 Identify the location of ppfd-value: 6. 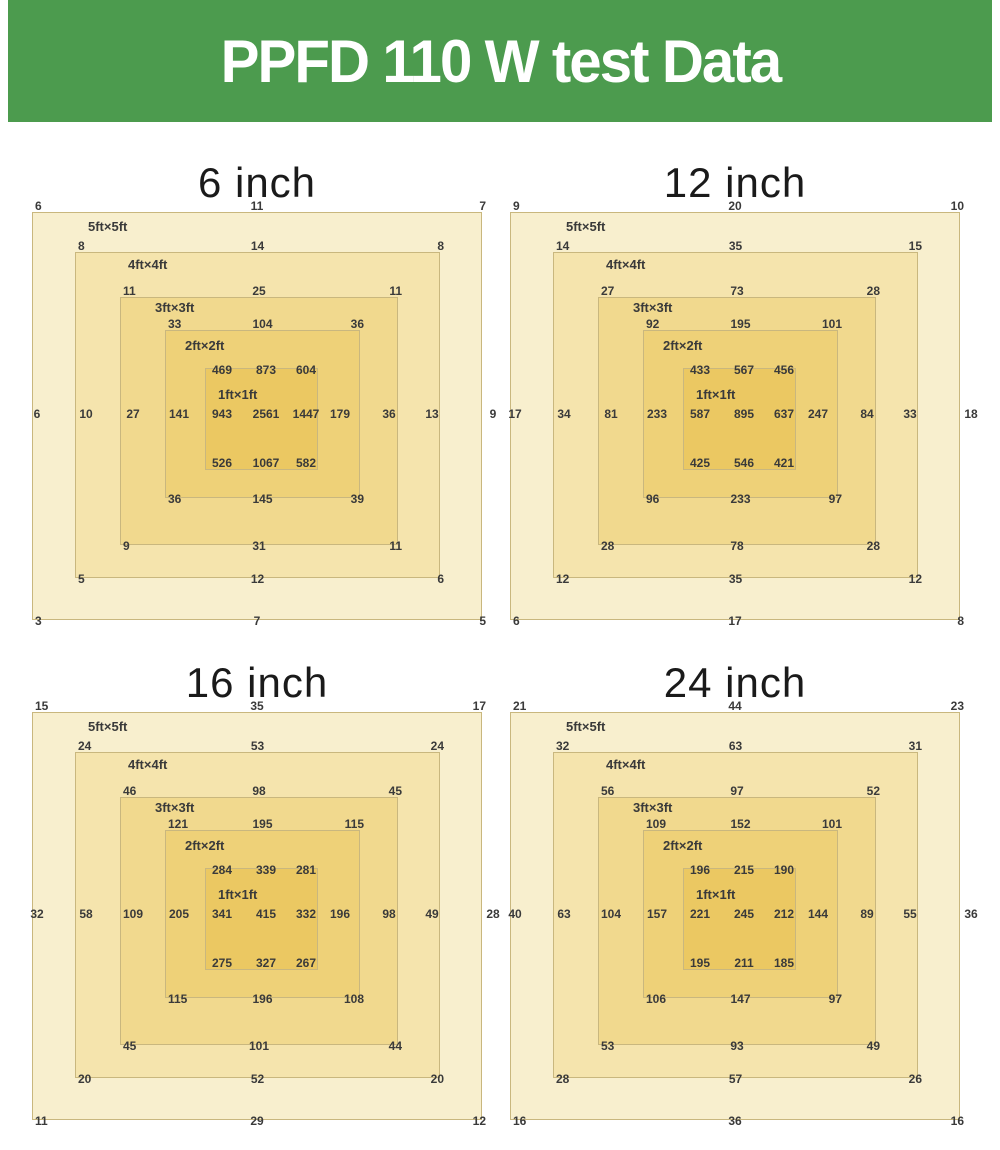
(440, 579).